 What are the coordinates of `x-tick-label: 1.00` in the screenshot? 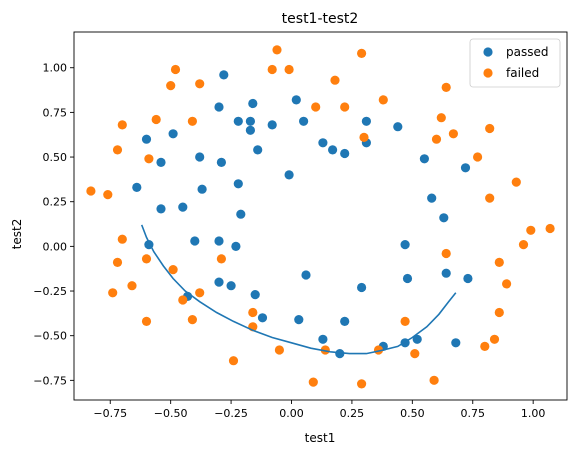 It's located at (533, 413).